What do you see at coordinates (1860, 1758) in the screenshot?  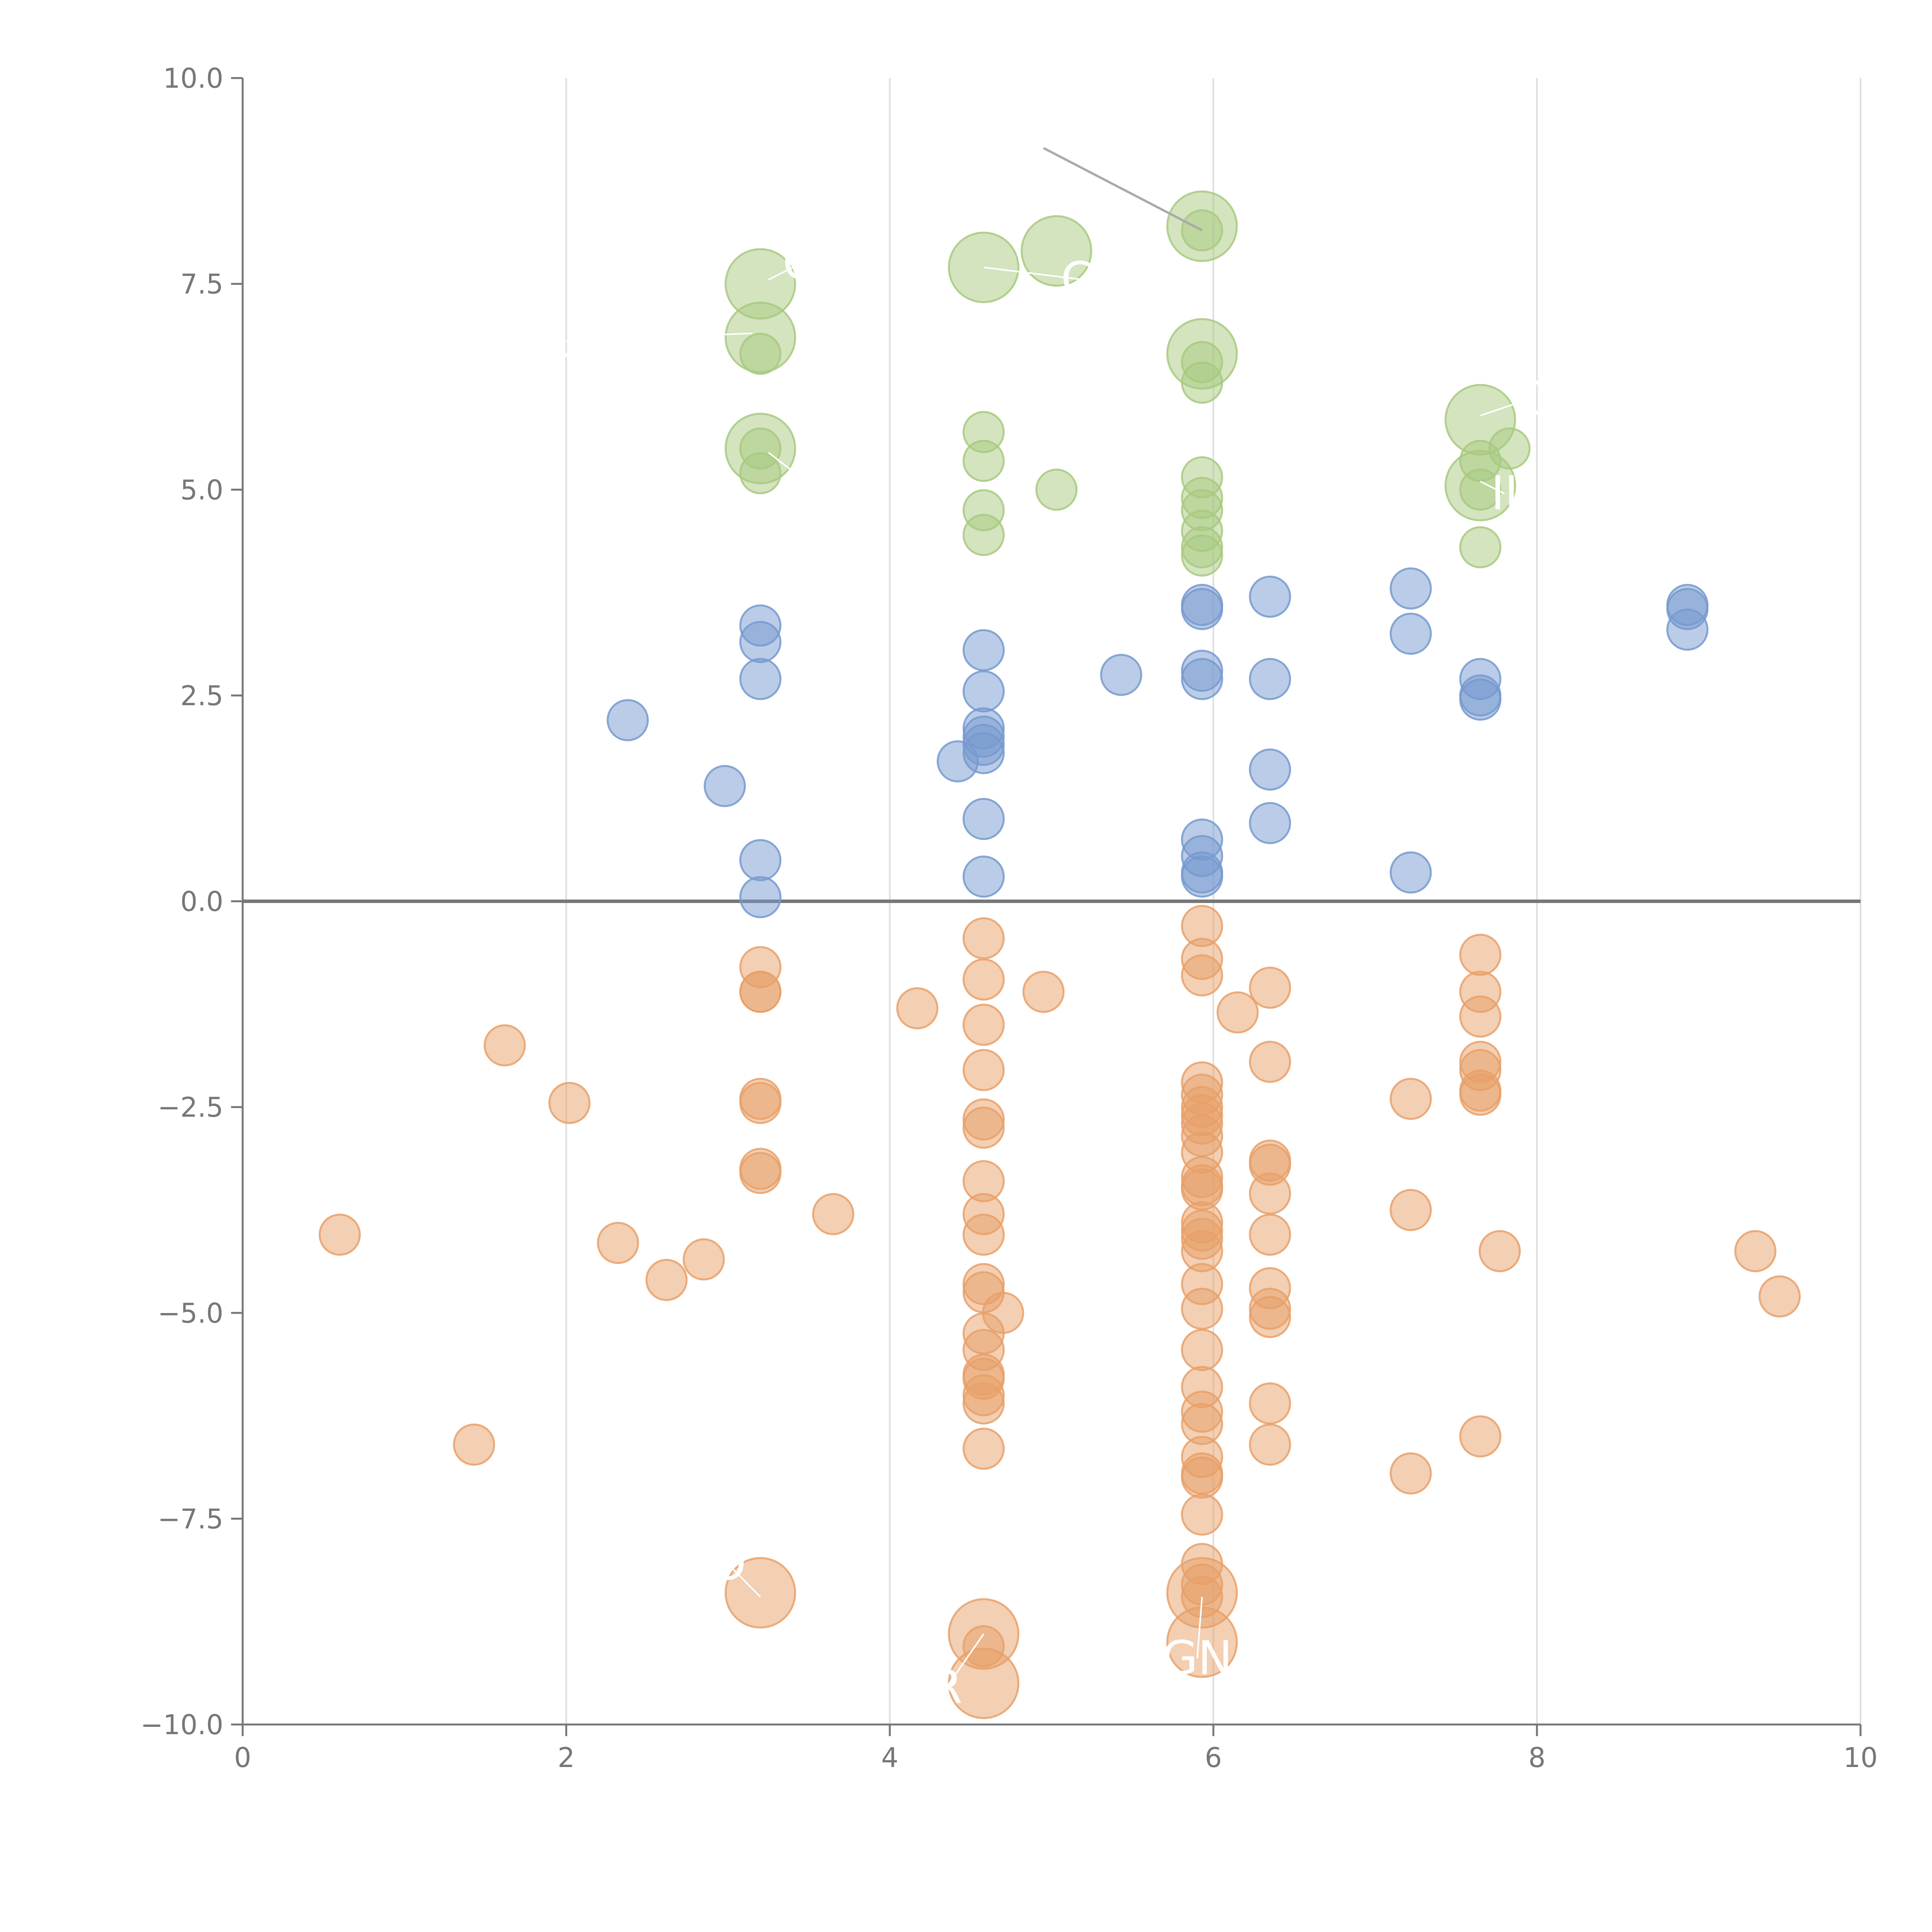 I see `x-tick-label: 10` at bounding box center [1860, 1758].